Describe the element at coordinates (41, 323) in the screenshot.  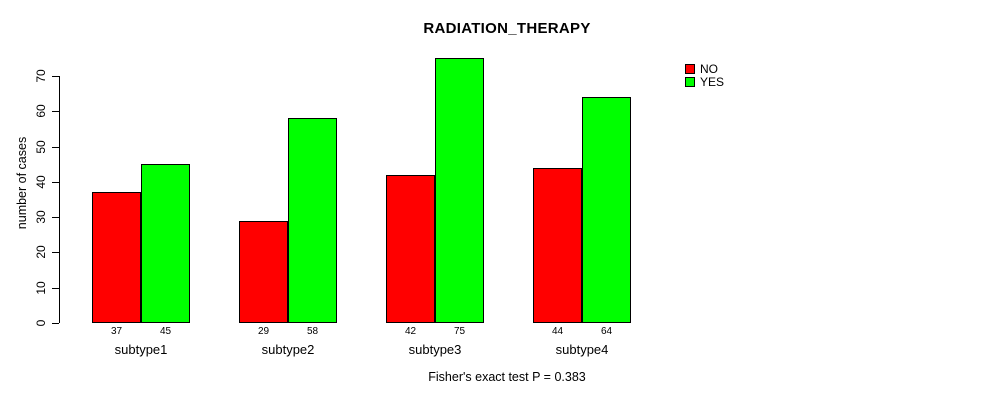
I see `y-tick-label: 0` at that location.